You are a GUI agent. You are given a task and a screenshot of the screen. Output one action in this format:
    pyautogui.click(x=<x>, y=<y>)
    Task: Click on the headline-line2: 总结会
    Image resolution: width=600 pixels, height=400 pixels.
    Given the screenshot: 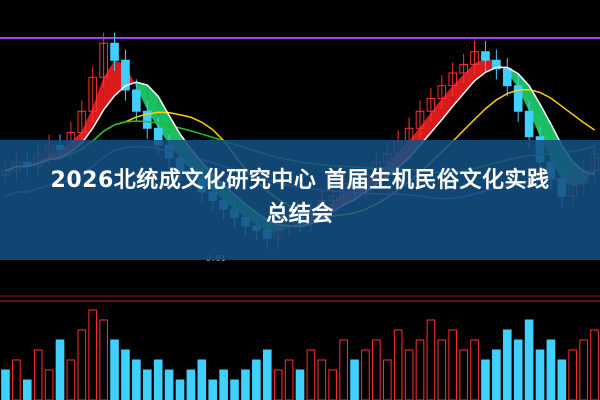 What is the action you would take?
    pyautogui.click(x=300, y=214)
    